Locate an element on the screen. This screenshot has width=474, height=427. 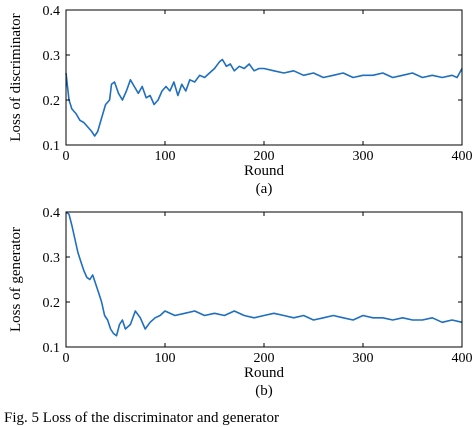
y-tick-label-b-0.4: 0.4 is located at coordinates (52, 213).